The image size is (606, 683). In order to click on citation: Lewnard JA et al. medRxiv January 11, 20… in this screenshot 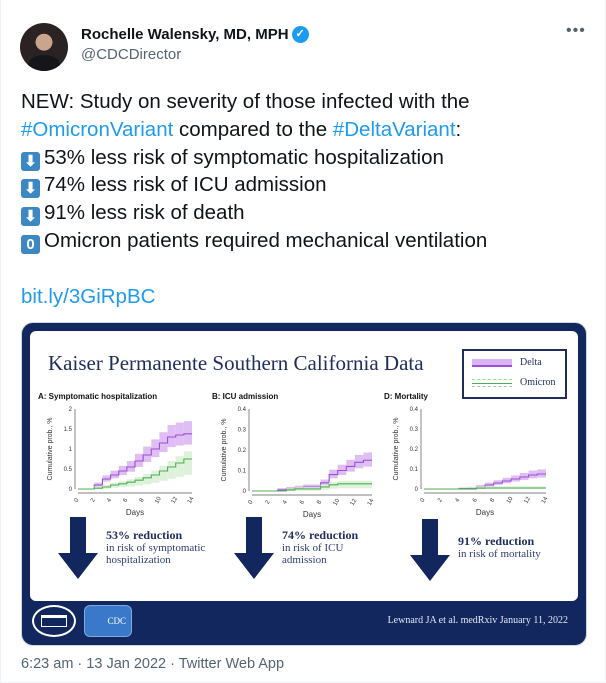, I will do `click(477, 620)`.